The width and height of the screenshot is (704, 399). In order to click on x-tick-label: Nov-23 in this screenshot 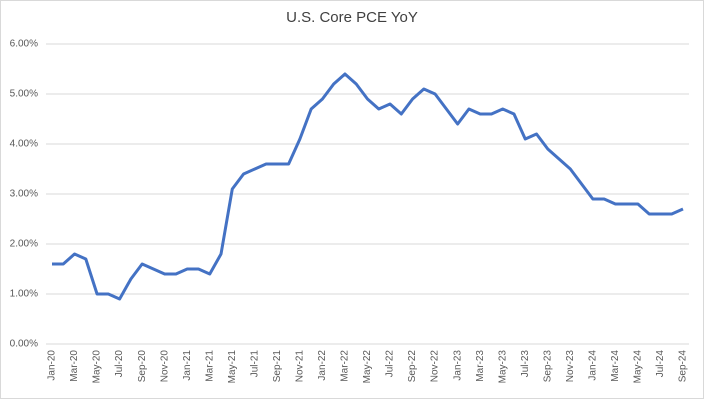, I will do `click(570, 366)`.